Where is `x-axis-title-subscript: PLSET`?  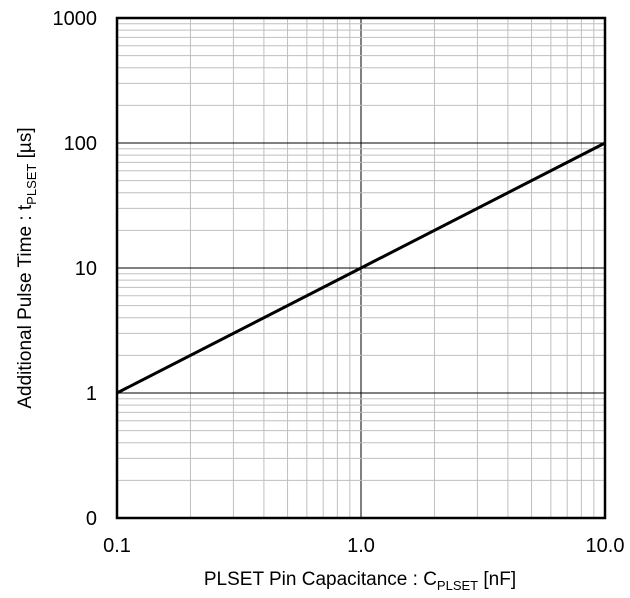
x-axis-title-subscript: PLSET is located at coordinates (457, 585).